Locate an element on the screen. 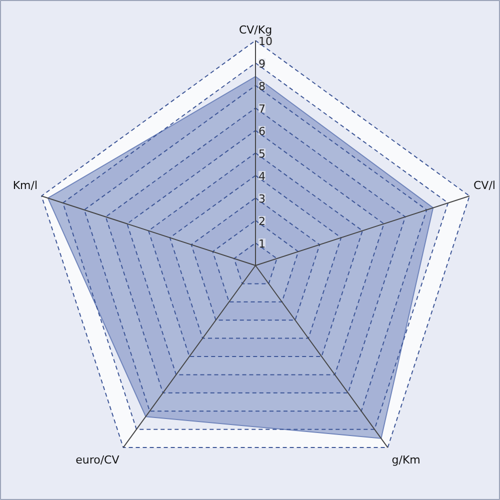  spoke-label: CV/l is located at coordinates (484, 185).